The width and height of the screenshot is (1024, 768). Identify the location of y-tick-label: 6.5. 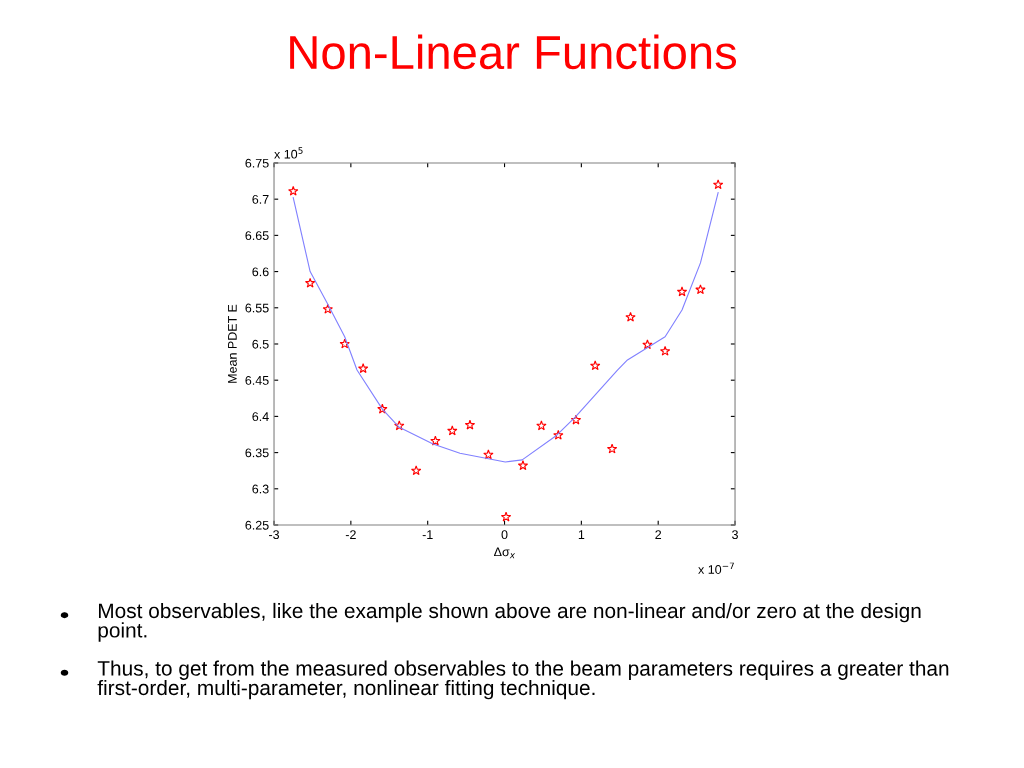
(260, 344).